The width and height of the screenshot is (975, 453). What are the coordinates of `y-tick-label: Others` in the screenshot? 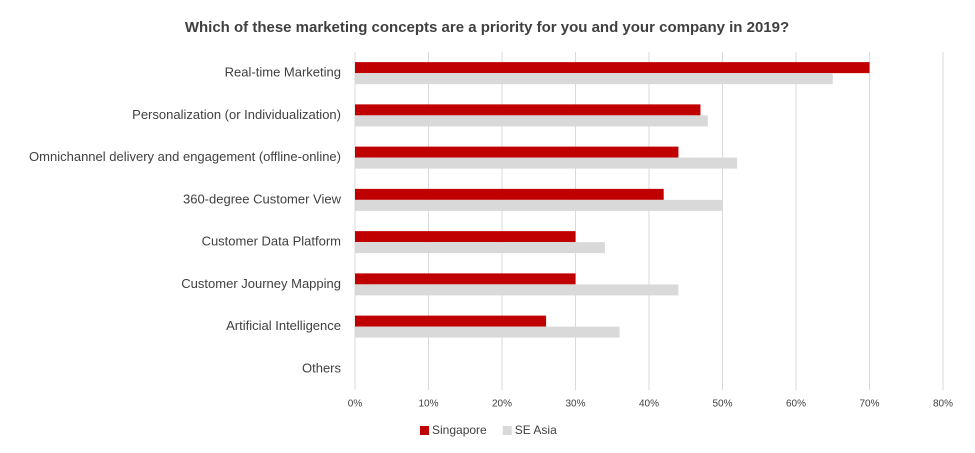 It's located at (322, 367).